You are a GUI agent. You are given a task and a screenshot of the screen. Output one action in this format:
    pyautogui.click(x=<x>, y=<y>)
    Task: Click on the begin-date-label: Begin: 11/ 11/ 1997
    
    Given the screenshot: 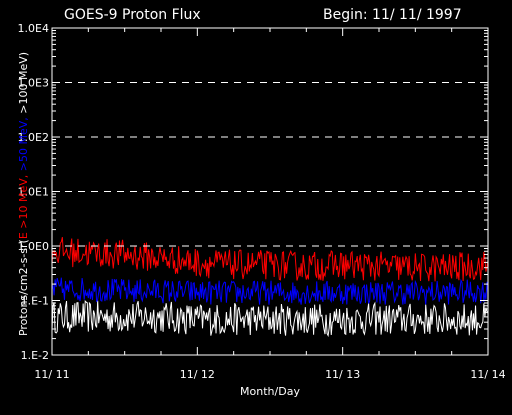 What is the action you would take?
    pyautogui.click(x=392, y=15)
    